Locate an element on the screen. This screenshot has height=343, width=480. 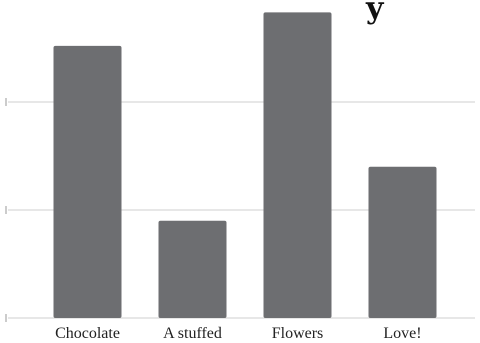
bar-chocolate is located at coordinates (87, 182).